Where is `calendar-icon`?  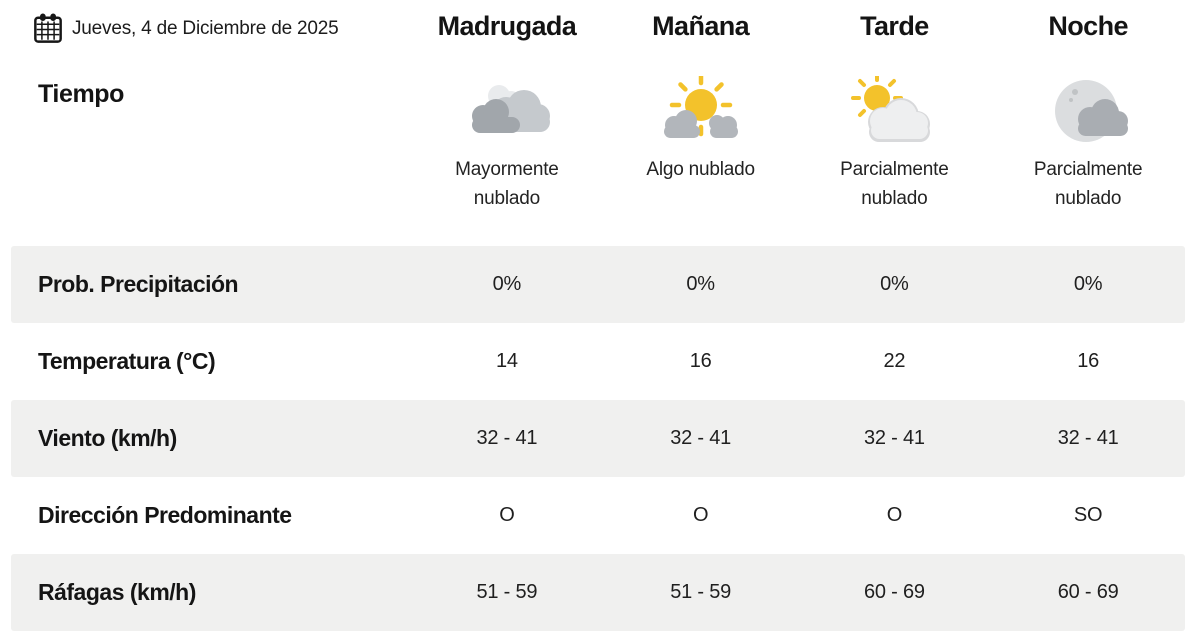 calendar-icon is located at coordinates (48, 28).